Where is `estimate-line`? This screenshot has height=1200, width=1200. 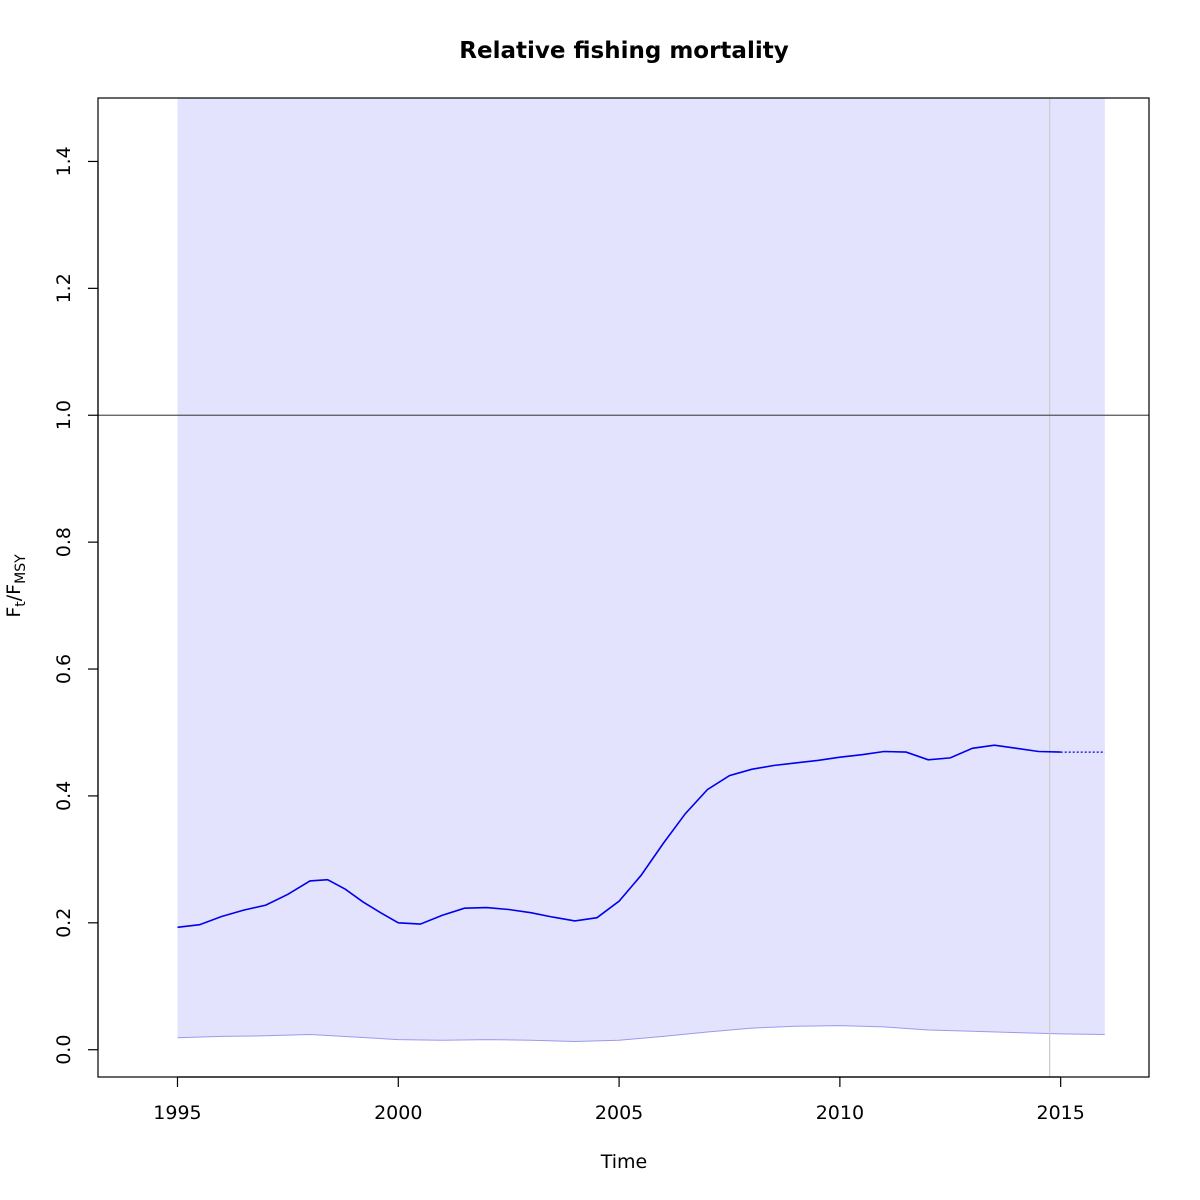
estimate-line is located at coordinates (619, 836).